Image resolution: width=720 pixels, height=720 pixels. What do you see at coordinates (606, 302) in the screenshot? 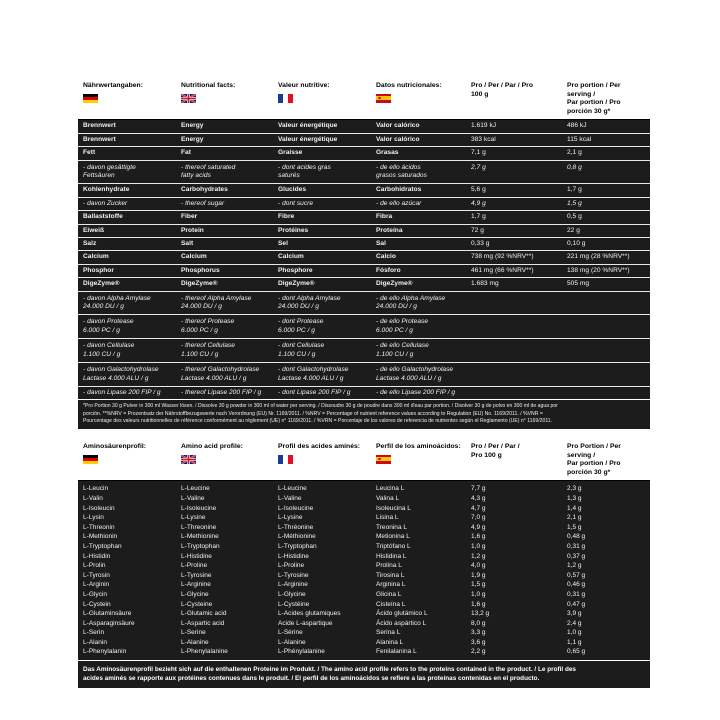
I see `nutrition-value-serving` at bounding box center [606, 302].